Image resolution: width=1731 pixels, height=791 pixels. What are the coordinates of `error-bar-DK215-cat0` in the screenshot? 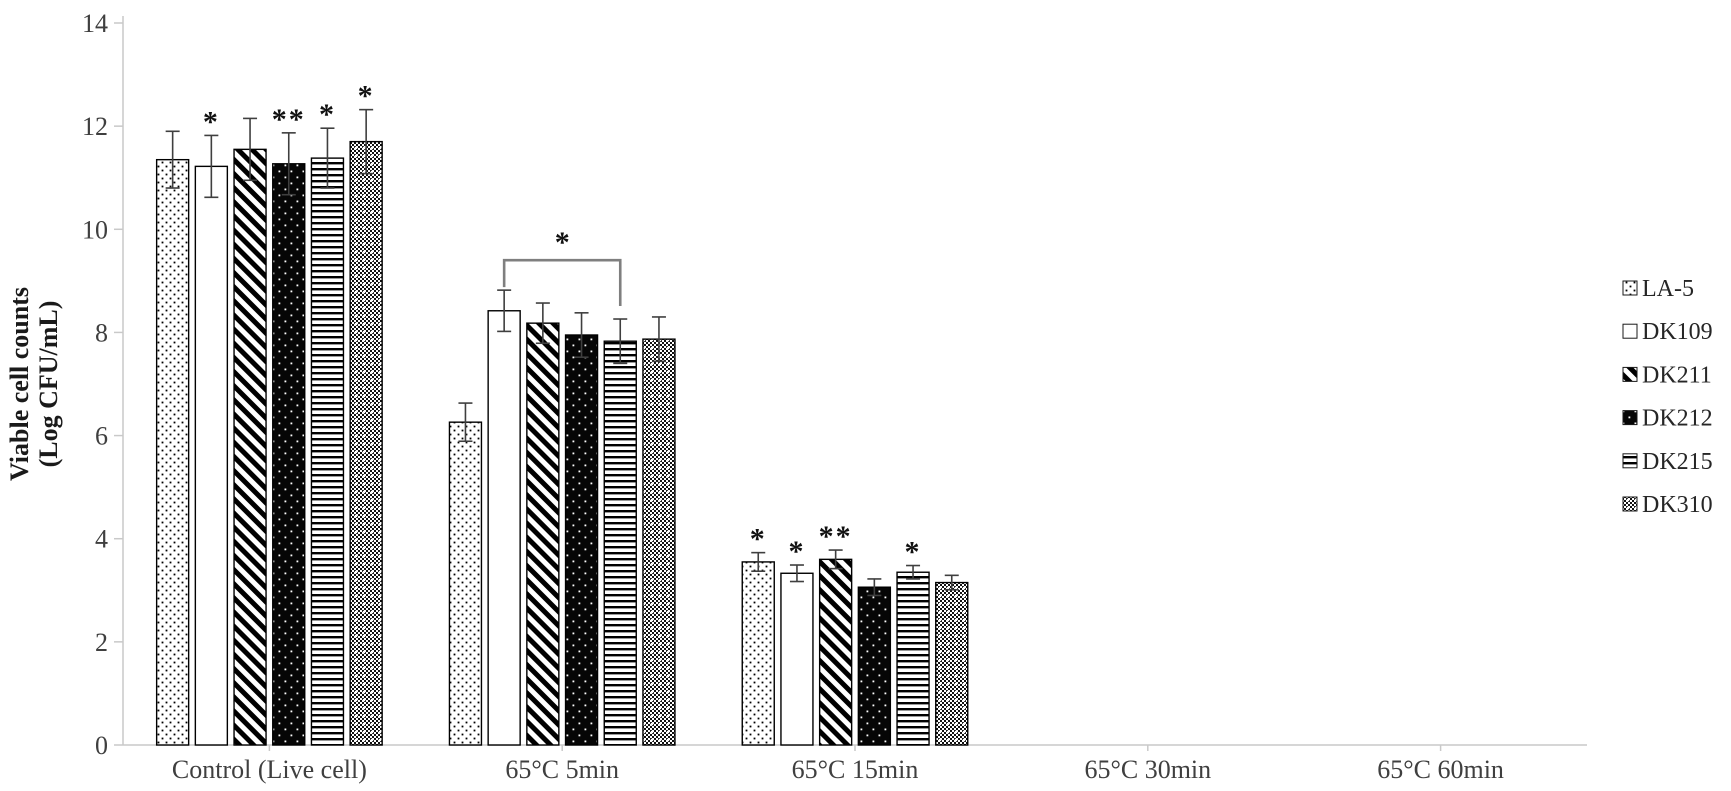 It's located at (327, 158).